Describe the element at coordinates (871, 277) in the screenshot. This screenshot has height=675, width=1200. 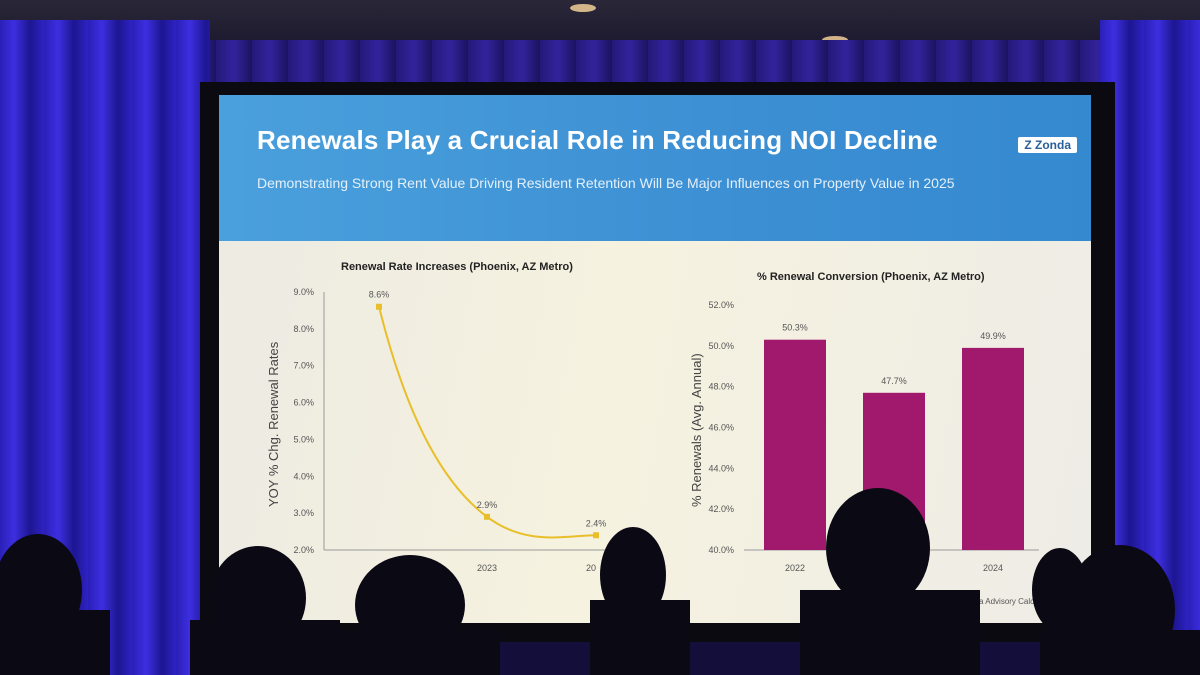
I see `bar-chart-title: % Renewal Conversion (Phoenix, AZ Metro)` at that location.